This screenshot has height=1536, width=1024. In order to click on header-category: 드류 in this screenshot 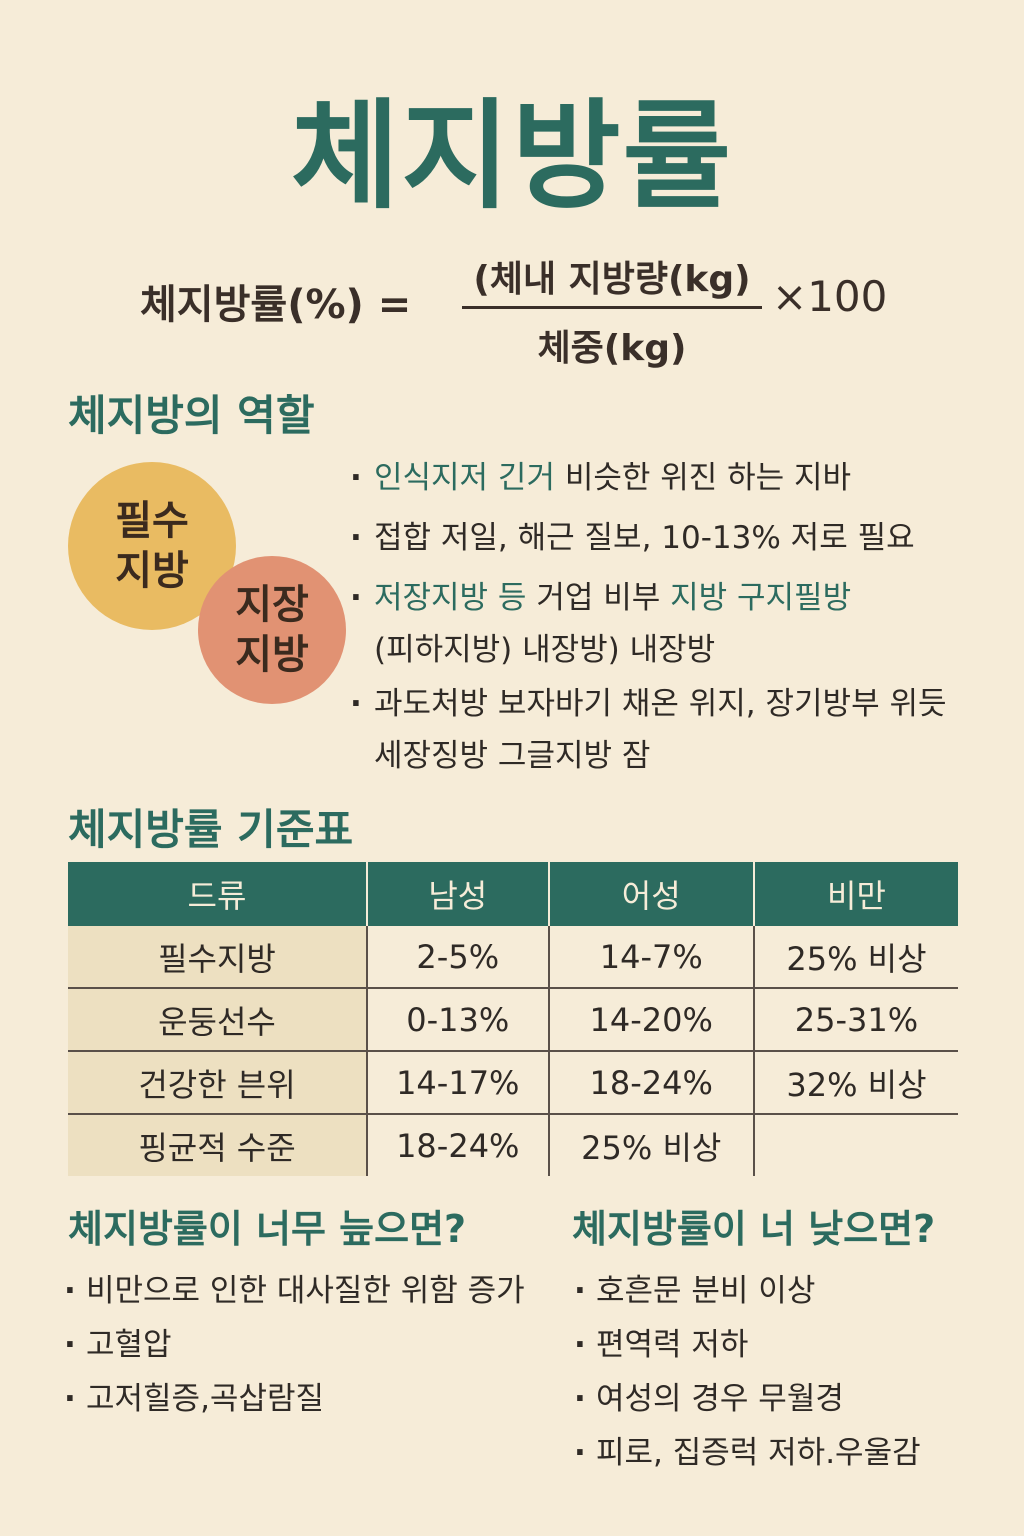, I will do `click(218, 894)`.